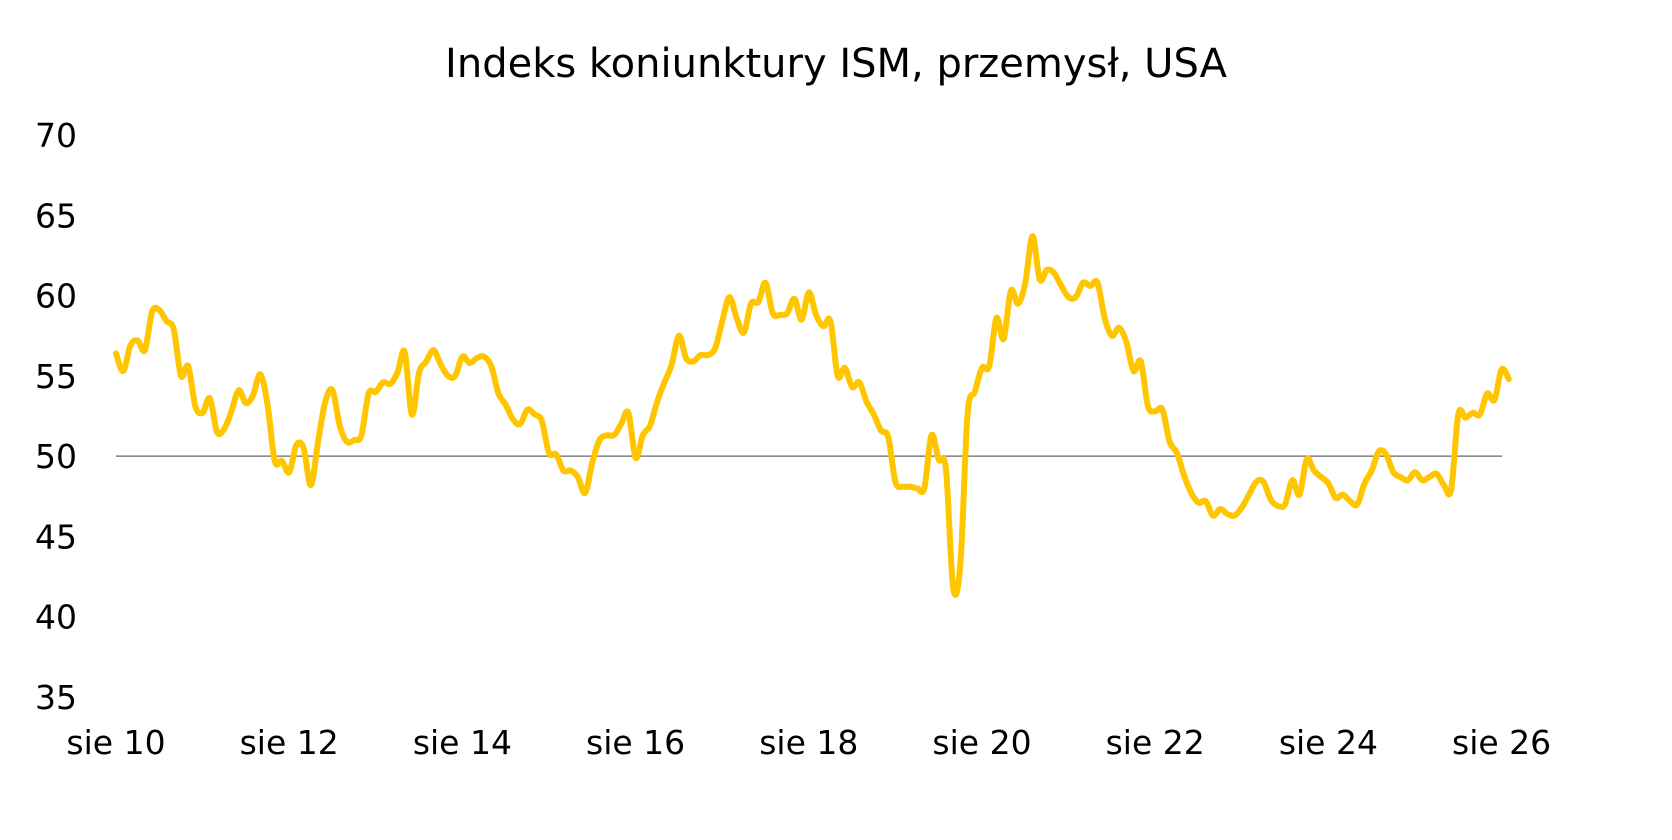 Image resolution: width=1672 pixels, height=840 pixels. Describe the element at coordinates (56, 697) in the screenshot. I see `y-tick-label: 35` at that location.